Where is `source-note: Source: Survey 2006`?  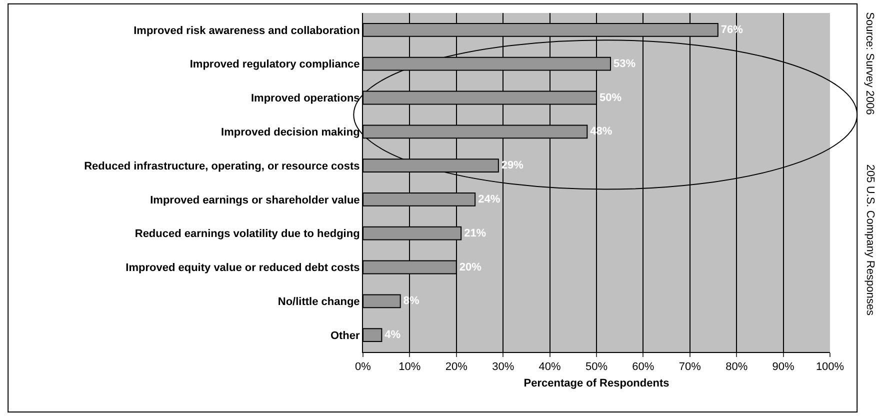
source-note: Source: Survey 2006 is located at coordinates (870, 63).